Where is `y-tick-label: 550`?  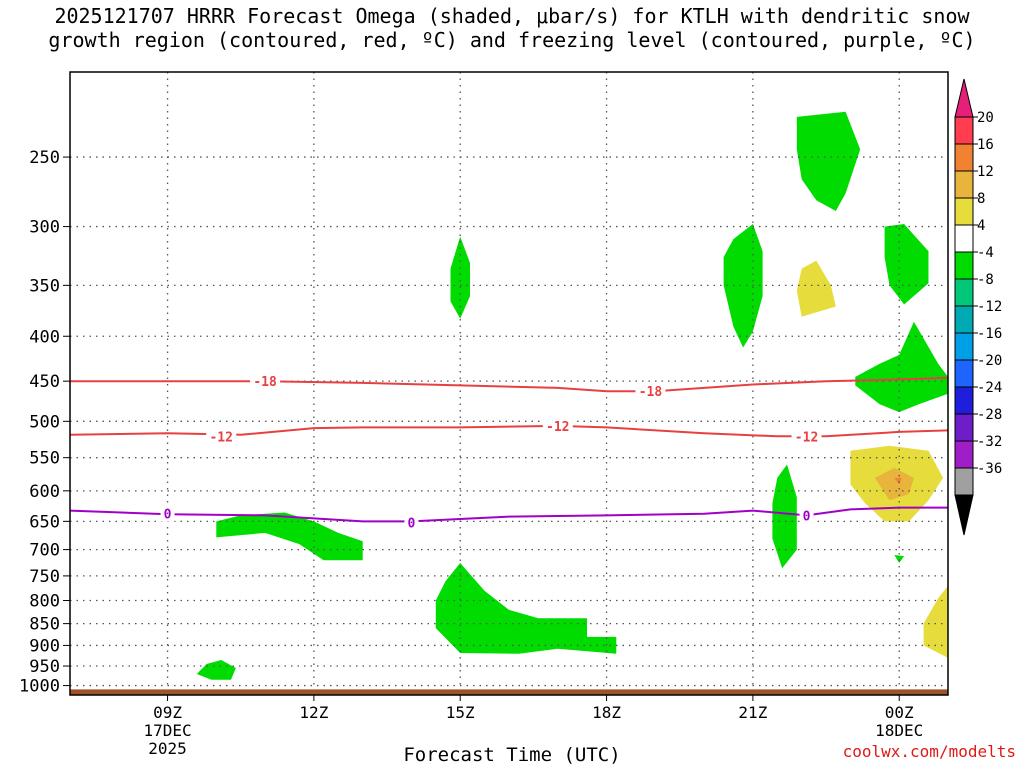
y-tick-label: 550 is located at coordinates (44, 459).